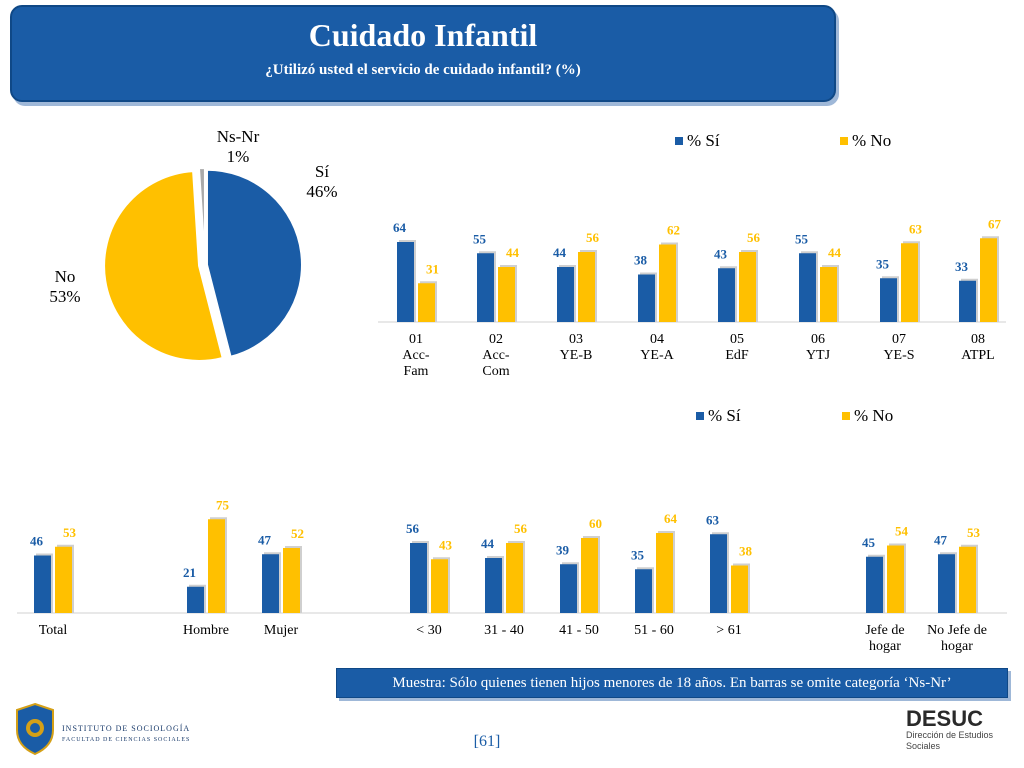 This screenshot has height=768, width=1024. Describe the element at coordinates (281, 630) in the screenshot. I see `category-label-2: Mujer` at that location.